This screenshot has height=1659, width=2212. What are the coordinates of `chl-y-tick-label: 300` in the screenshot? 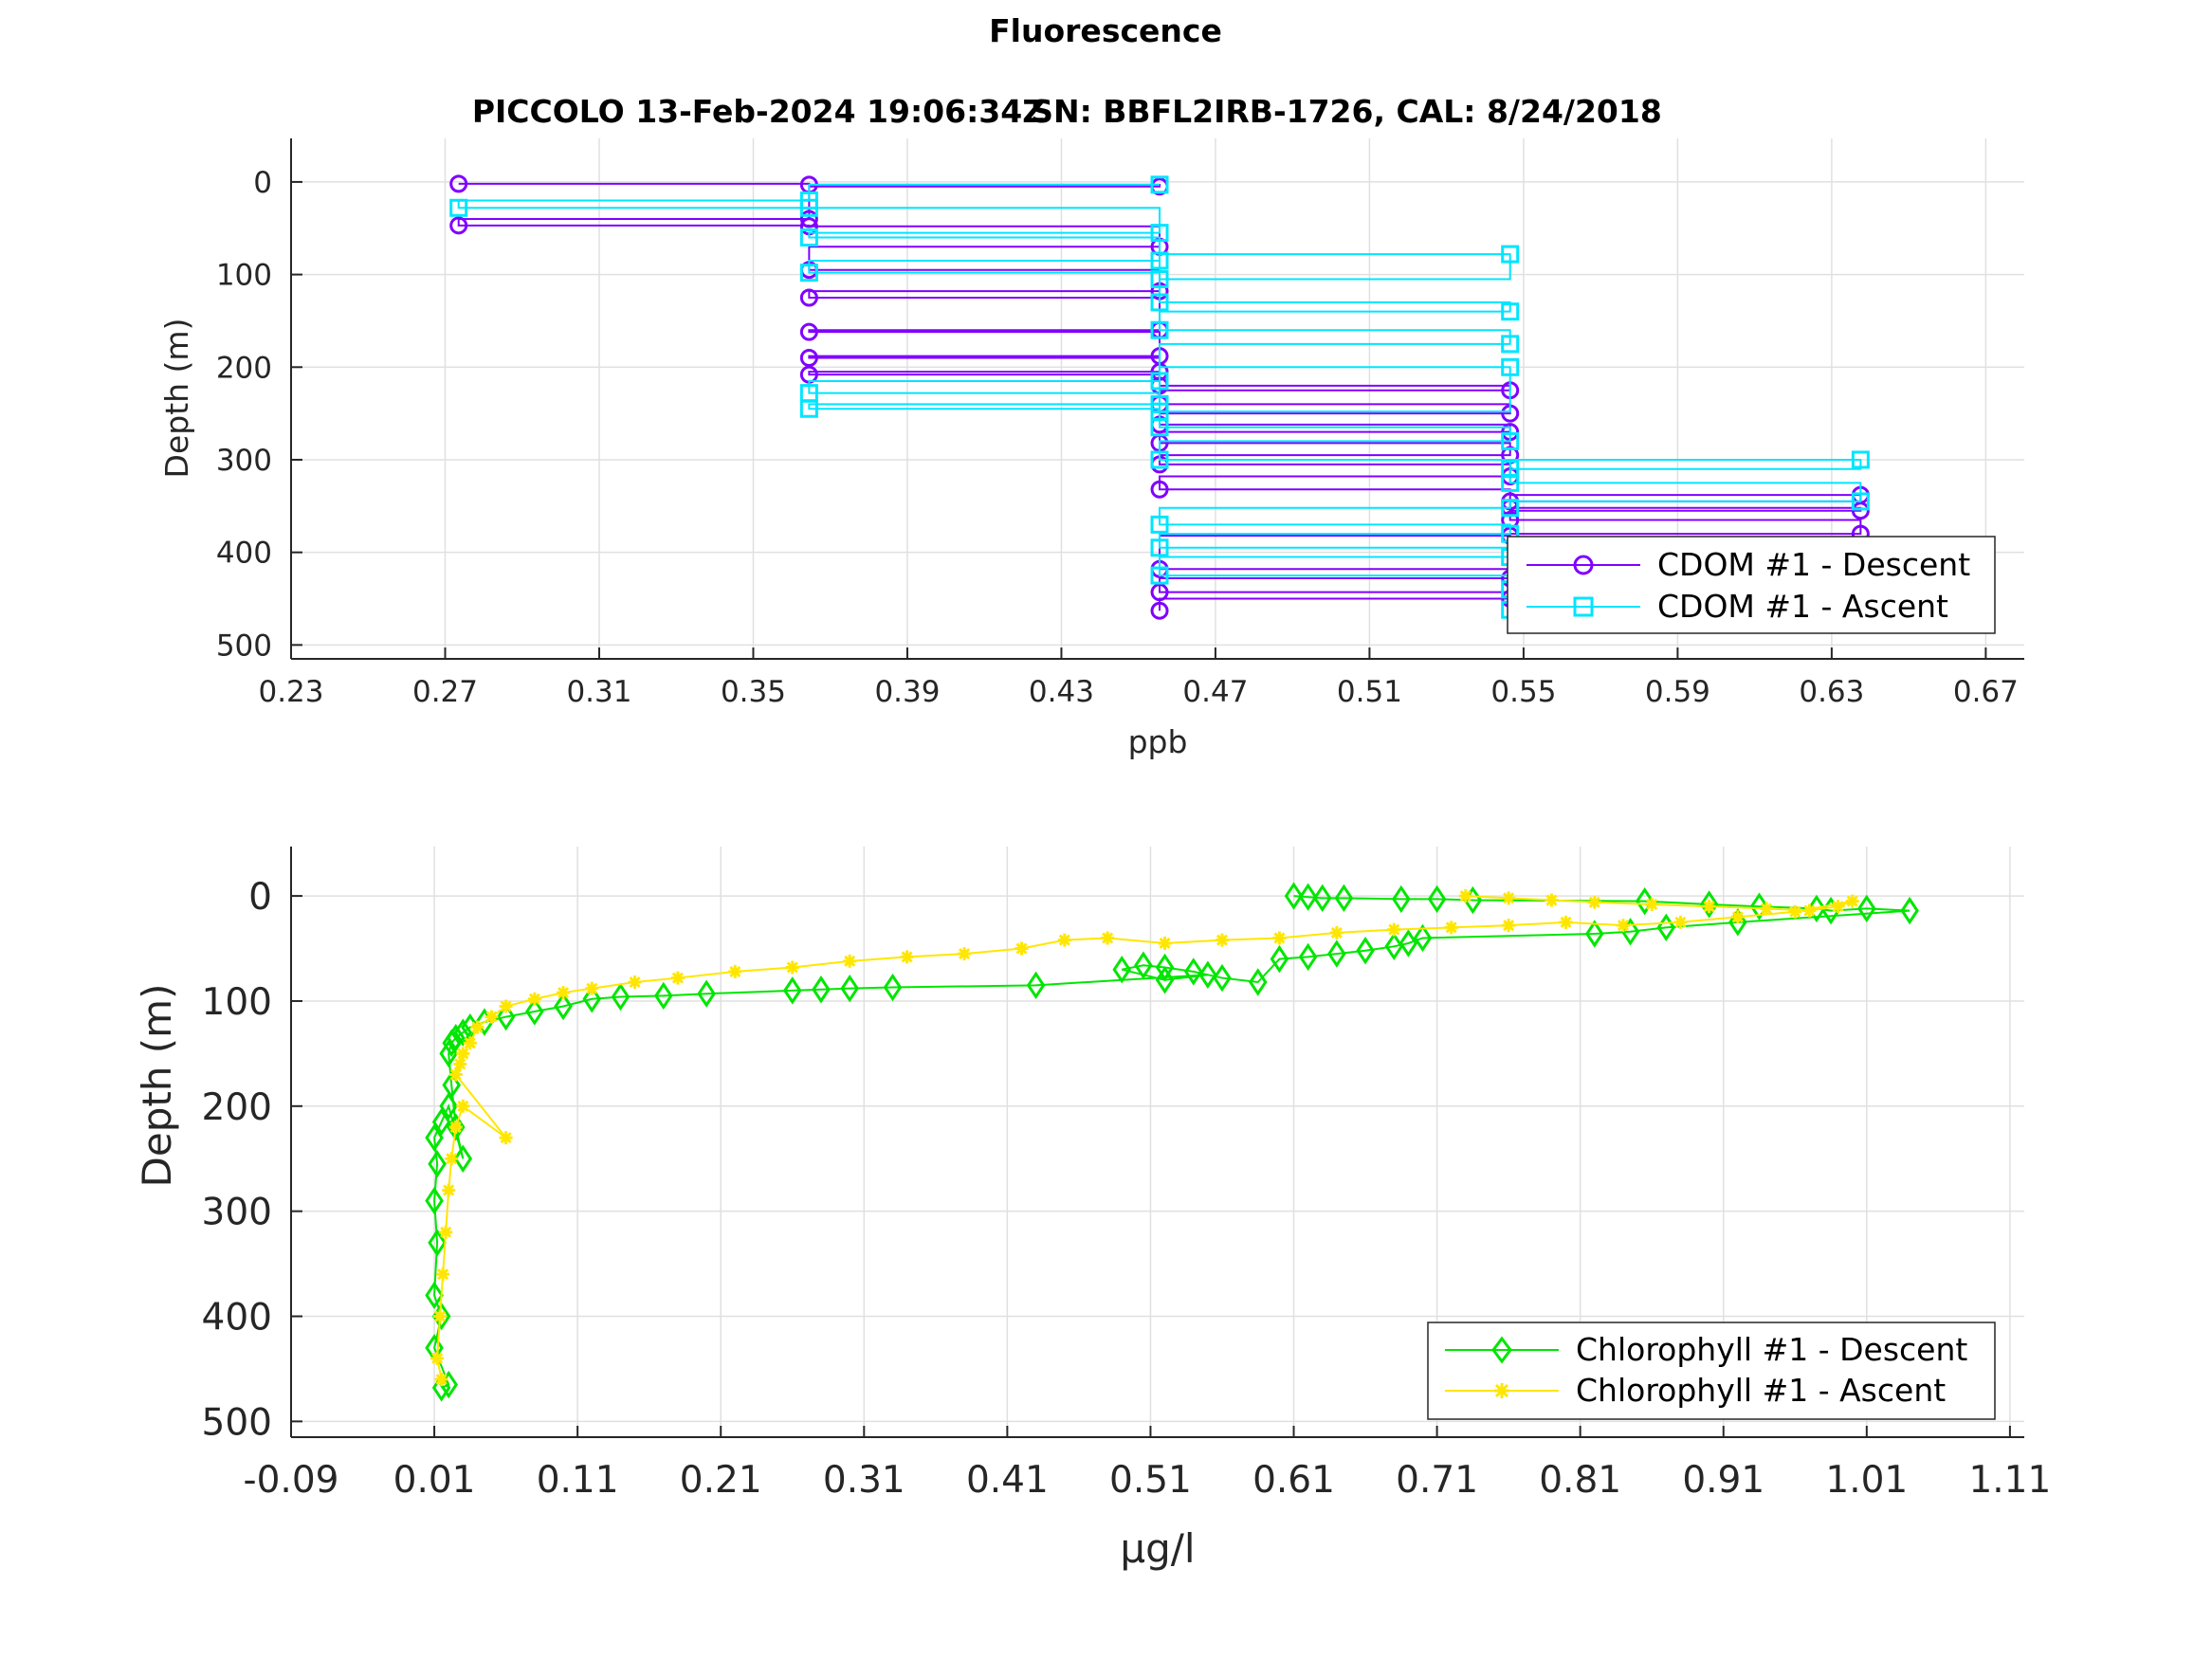 It's located at (237, 1213).